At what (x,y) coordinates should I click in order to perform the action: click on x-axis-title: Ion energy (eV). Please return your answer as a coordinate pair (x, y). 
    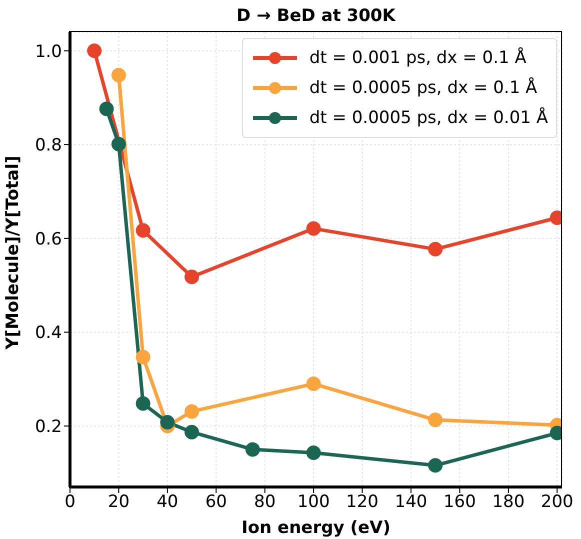
    Looking at the image, I should click on (316, 528).